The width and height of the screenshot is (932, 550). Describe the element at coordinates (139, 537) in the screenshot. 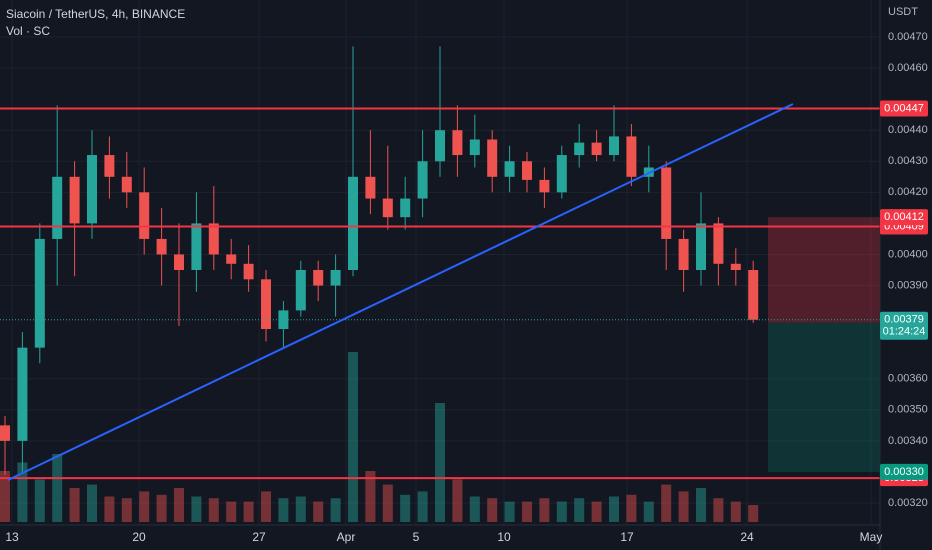

I see `x-tick-label: 20` at that location.